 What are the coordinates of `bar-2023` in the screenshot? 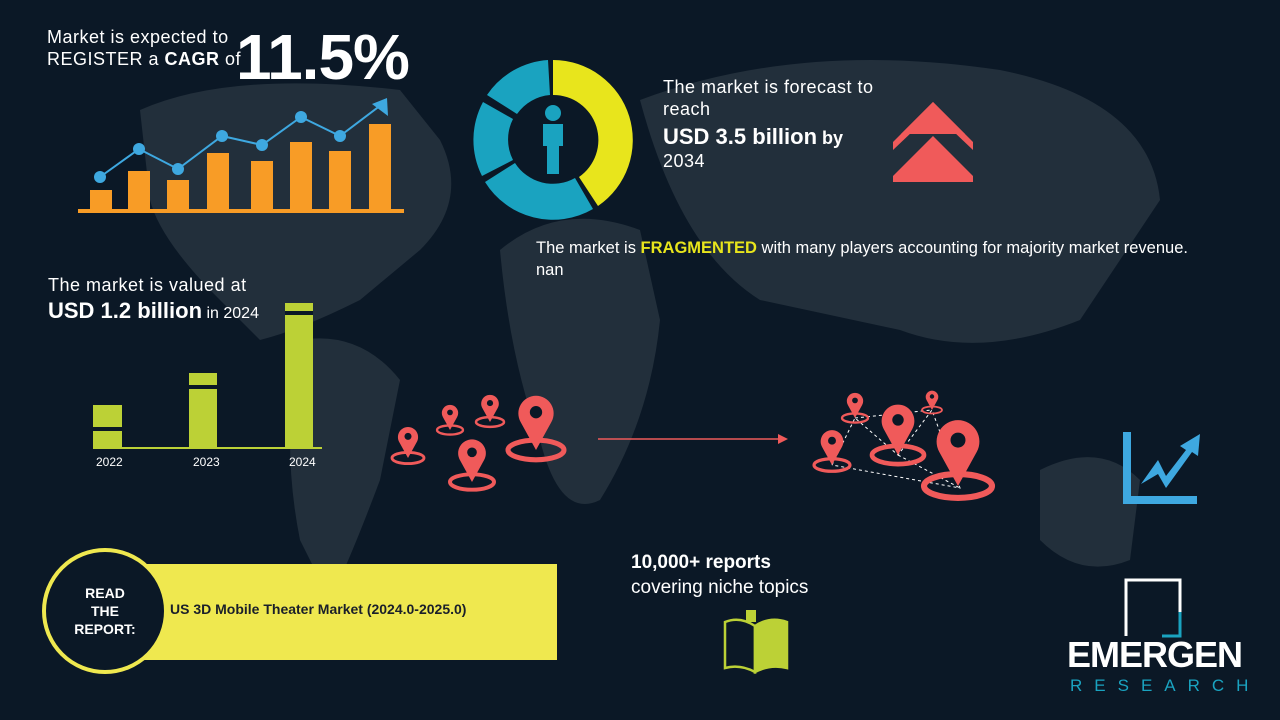 It's located at (203, 410).